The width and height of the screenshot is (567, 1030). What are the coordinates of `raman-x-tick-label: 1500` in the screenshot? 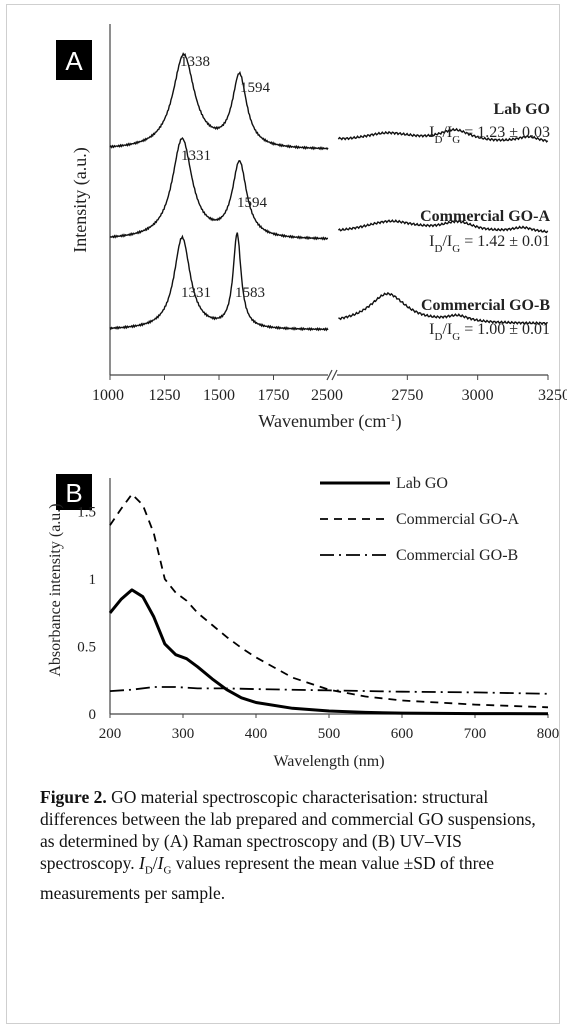 It's located at (219, 395).